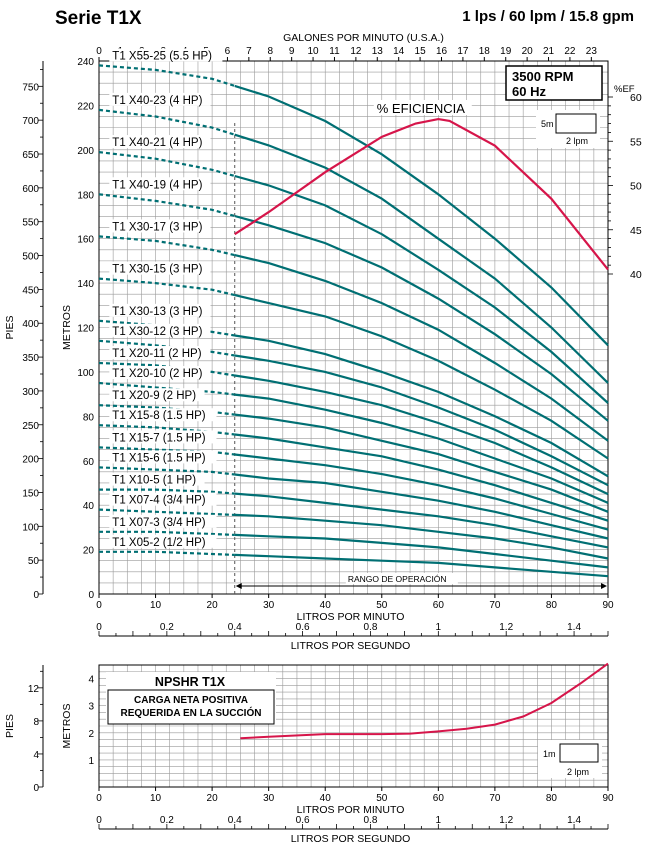  I want to click on pump-curve-label: T1 X15-6 (1.5 HP), so click(158, 458).